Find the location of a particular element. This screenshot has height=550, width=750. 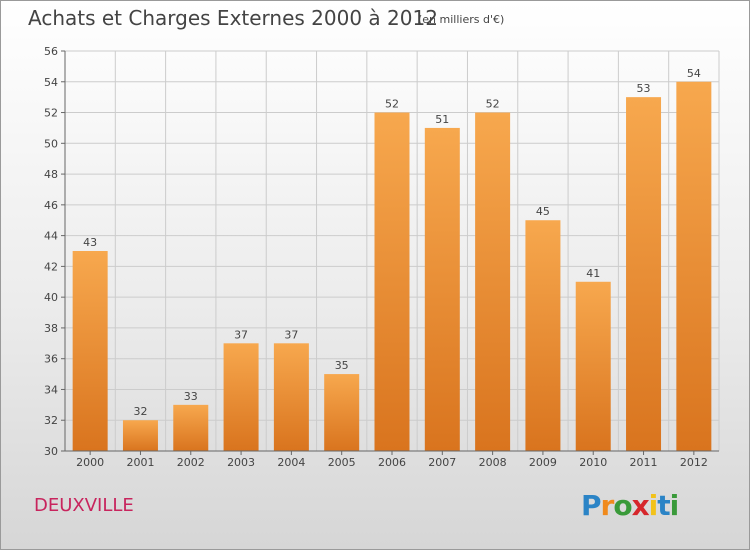

y-tick-label: 30 is located at coordinates (51, 451).